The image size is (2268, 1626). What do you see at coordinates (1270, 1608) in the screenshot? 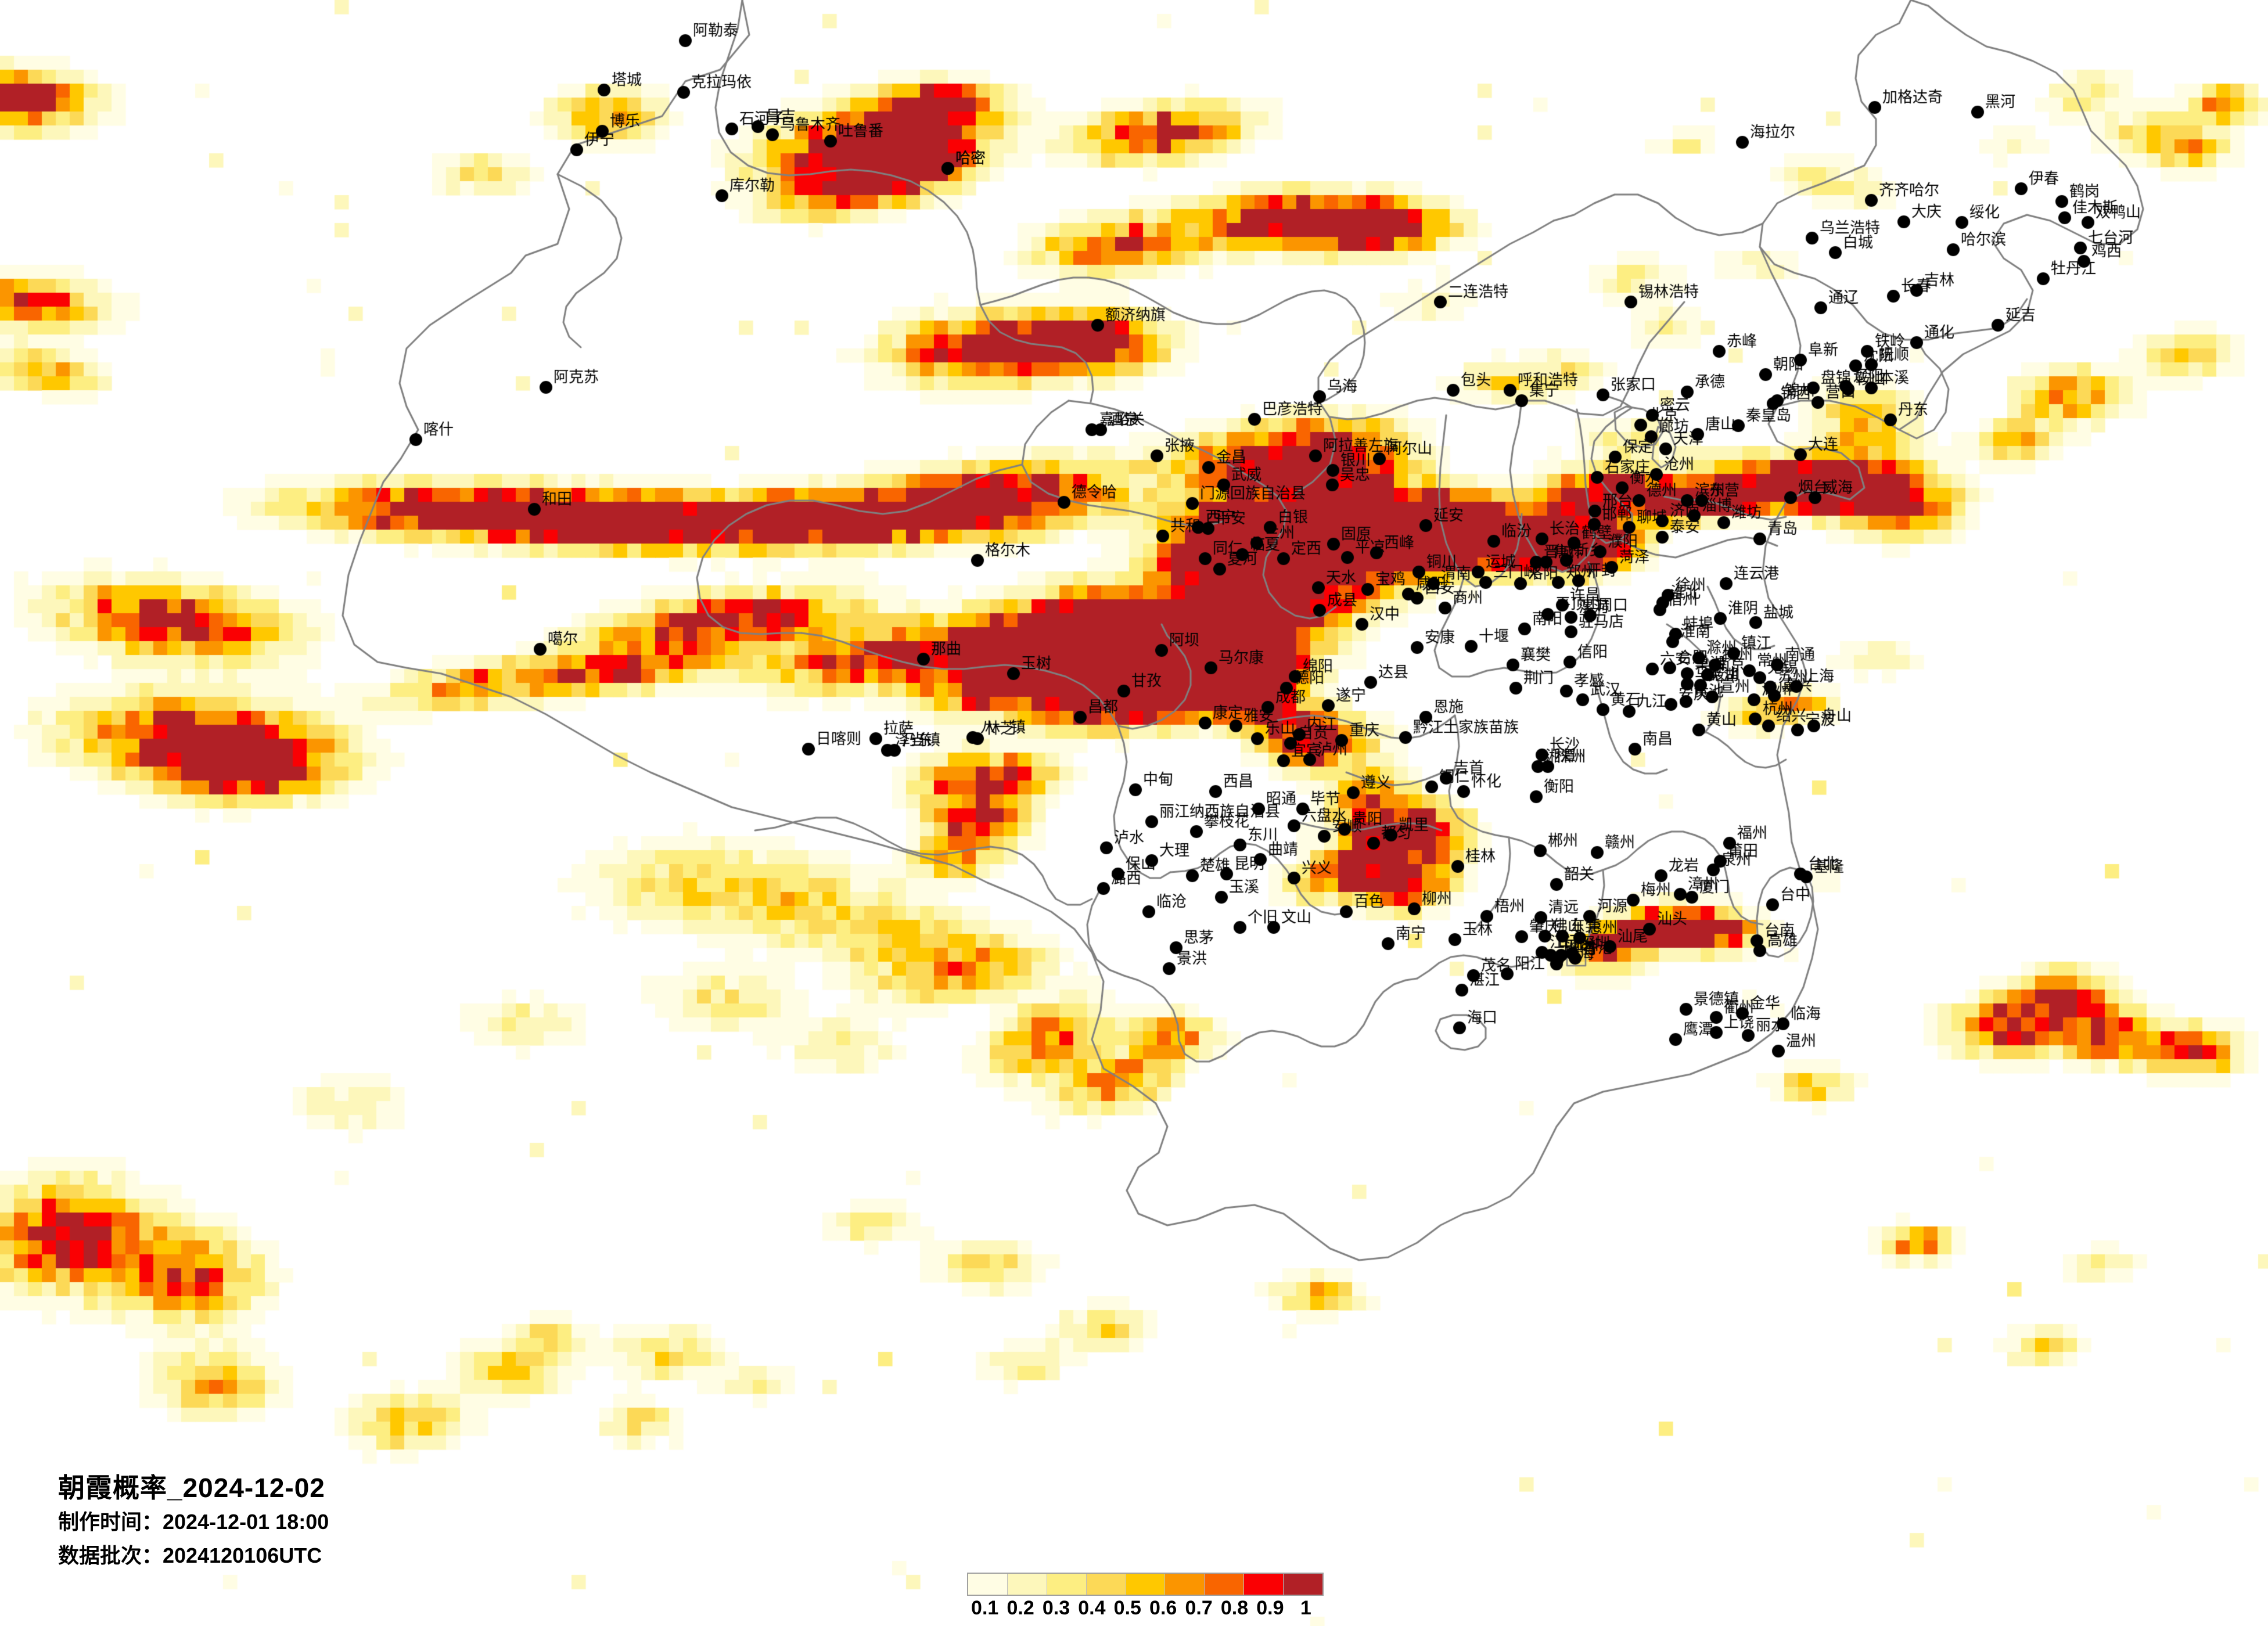
I see `colorbar-tick-0-9: 0.9` at bounding box center [1270, 1608].